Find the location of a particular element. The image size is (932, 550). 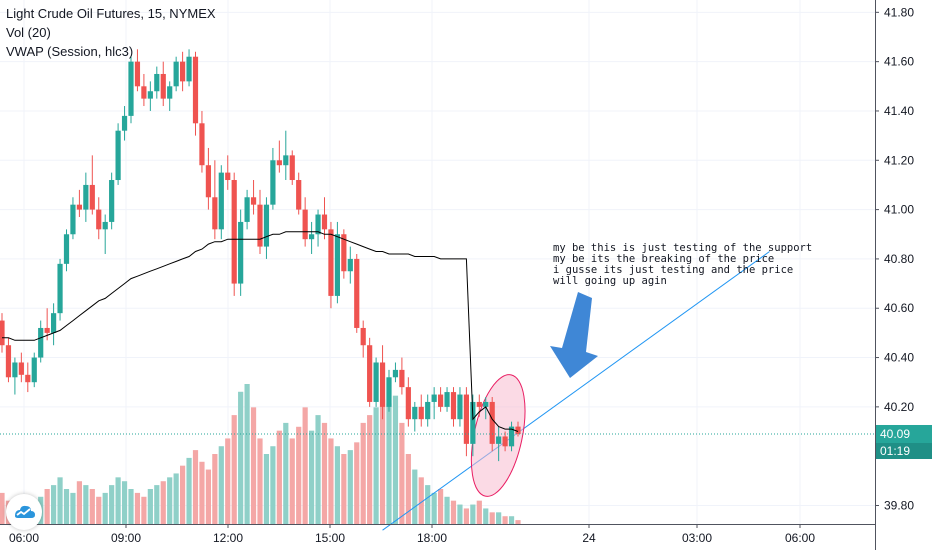

price-tick-label: 39.80 is located at coordinates (899, 506).